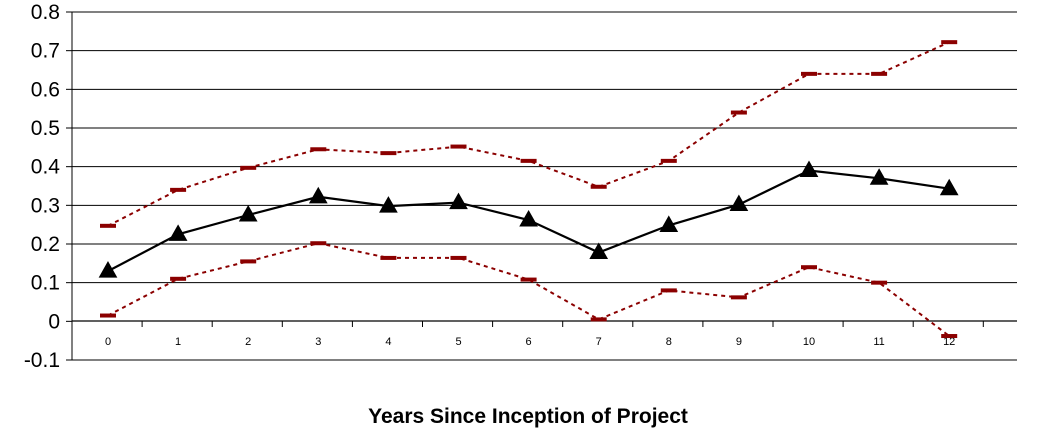 Image resolution: width=1045 pixels, height=432 pixels. Describe the element at coordinates (318, 342) in the screenshot. I see `x-tick-label: 3` at that location.